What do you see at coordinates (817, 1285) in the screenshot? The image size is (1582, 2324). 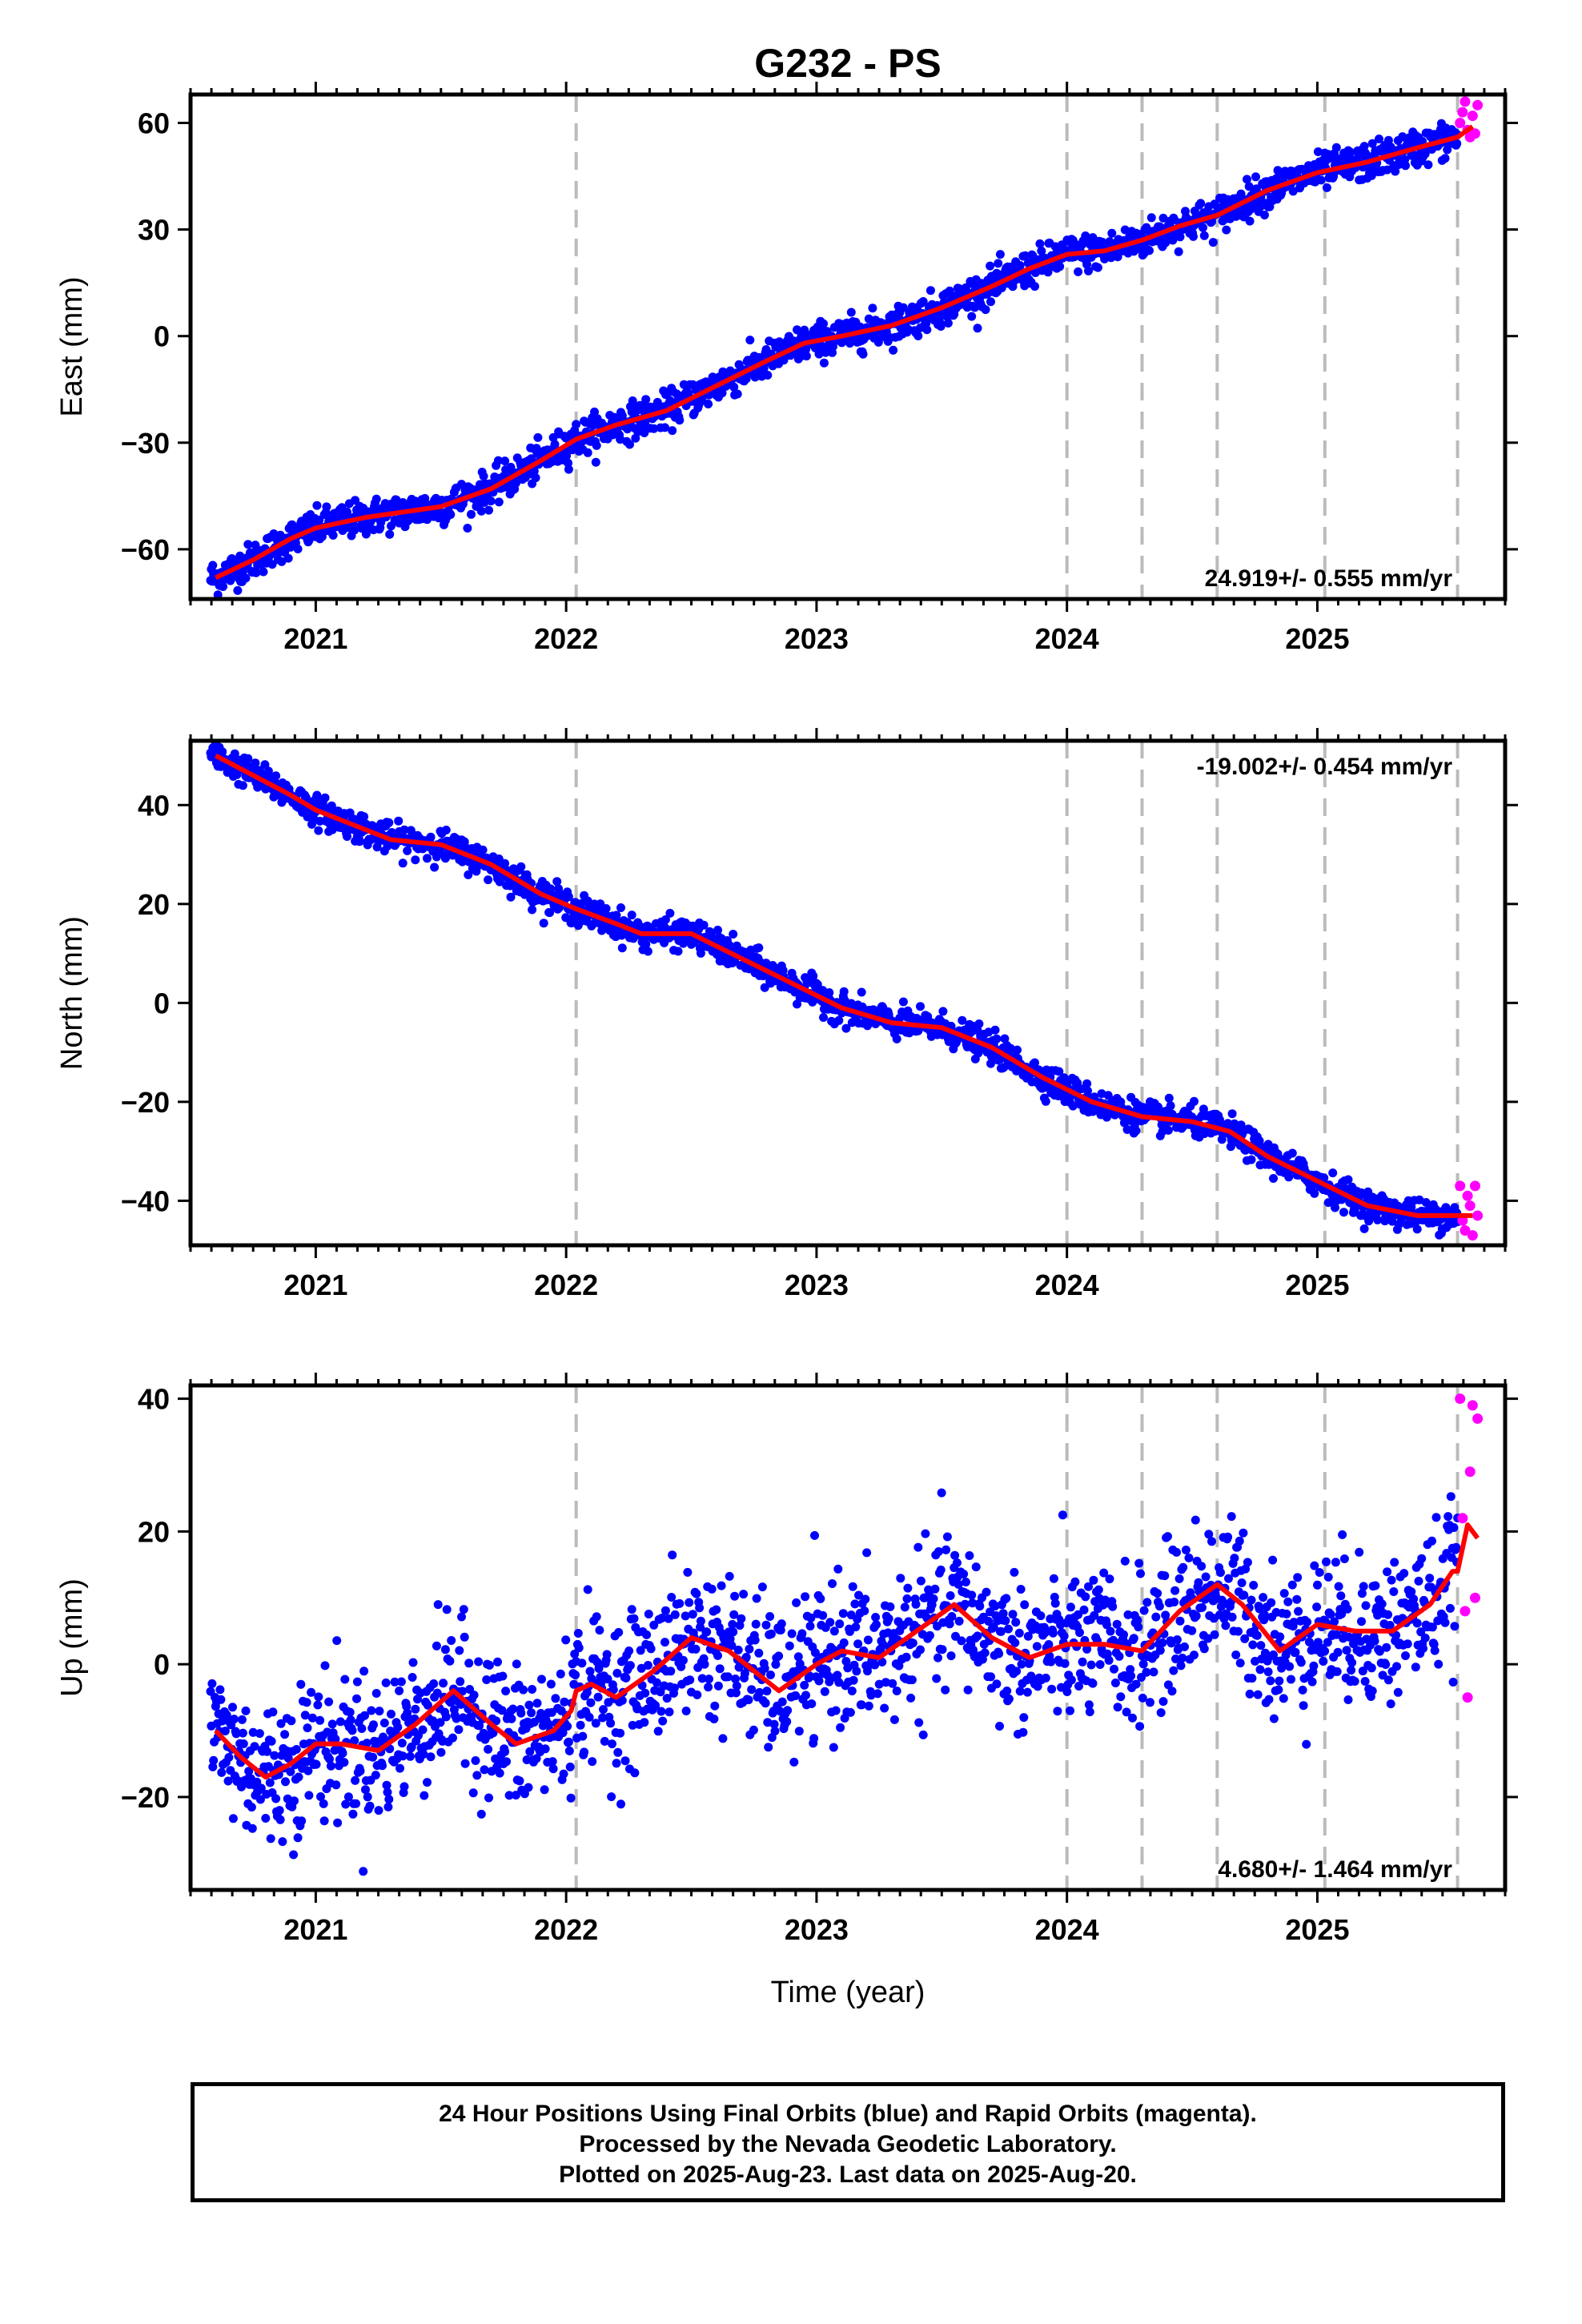 I see `north-xtick-label: 2023` at bounding box center [817, 1285].